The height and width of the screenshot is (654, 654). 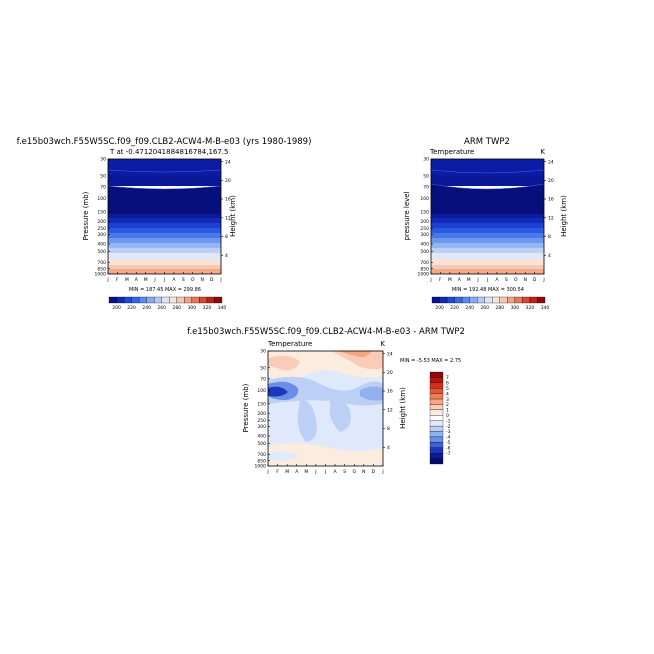 I want to click on diff-pressure-label: 500, so click(x=261, y=444).